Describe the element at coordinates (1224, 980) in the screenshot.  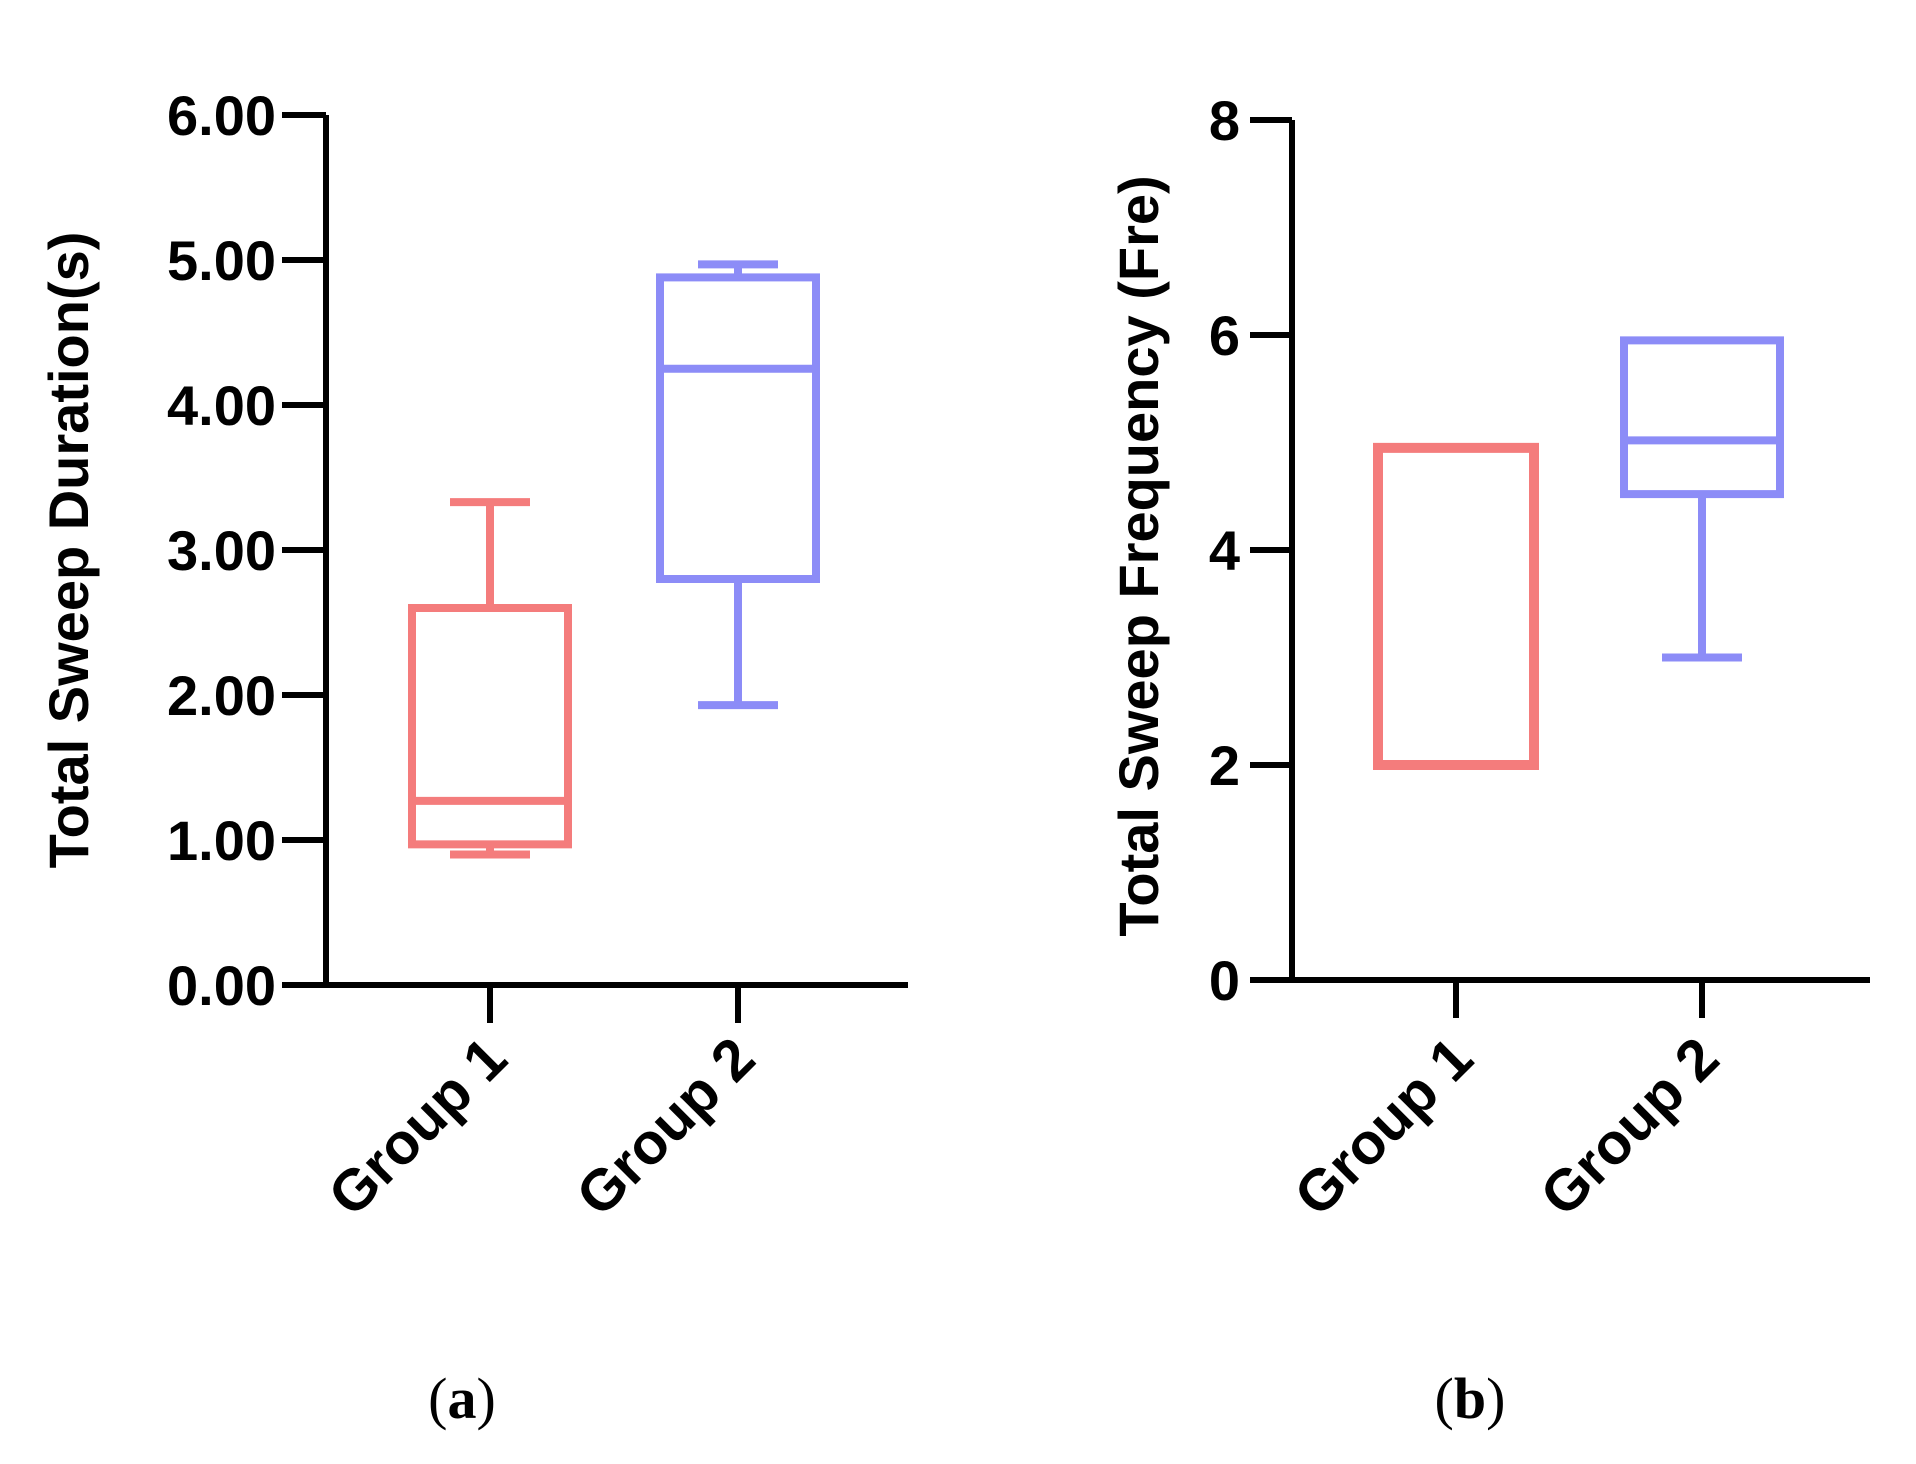
I see `y-tick-label: 0` at that location.